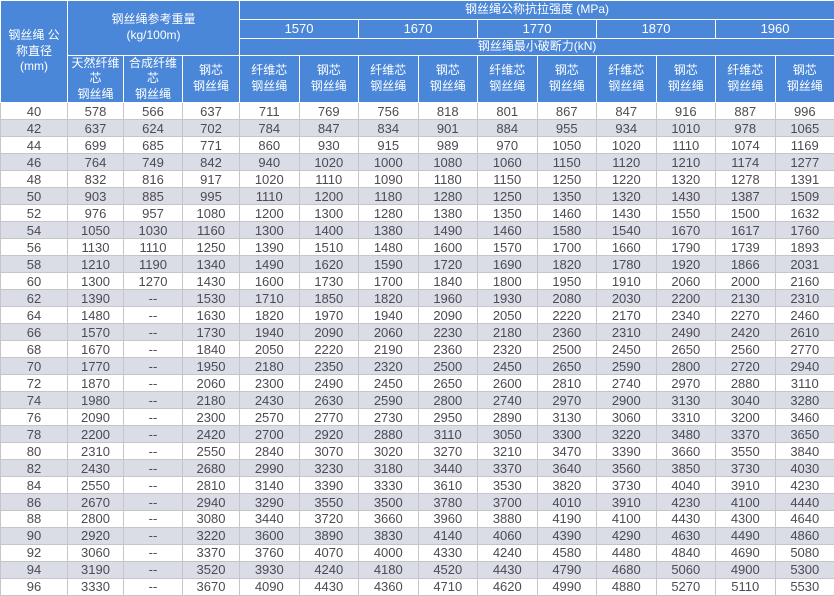 The height and width of the screenshot is (596, 834). I want to click on value-cell: 2320, so click(388, 366).